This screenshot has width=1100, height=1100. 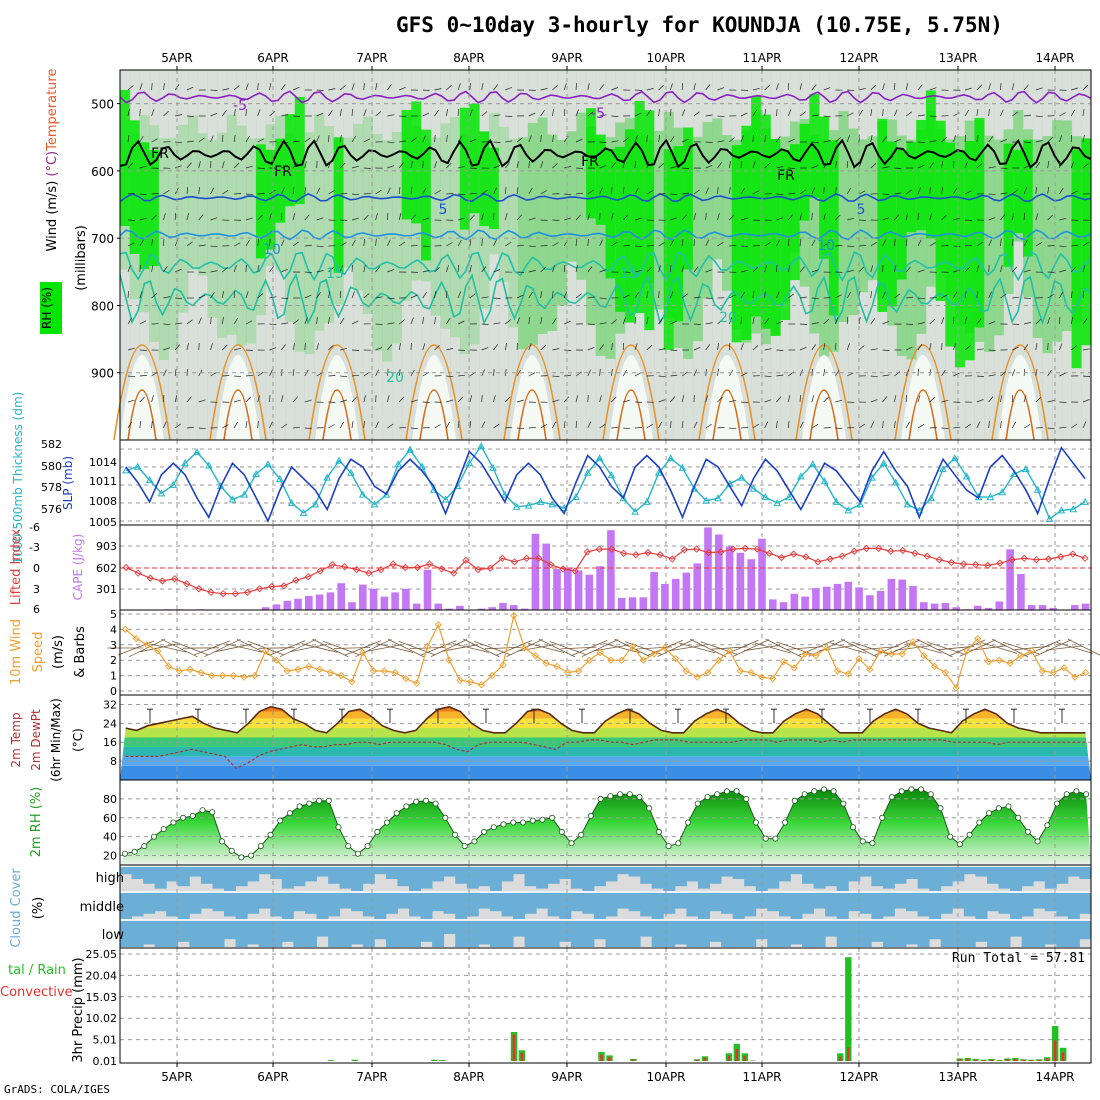 I want to click on date-label-bottom: 10APR, so click(x=665, y=1077).